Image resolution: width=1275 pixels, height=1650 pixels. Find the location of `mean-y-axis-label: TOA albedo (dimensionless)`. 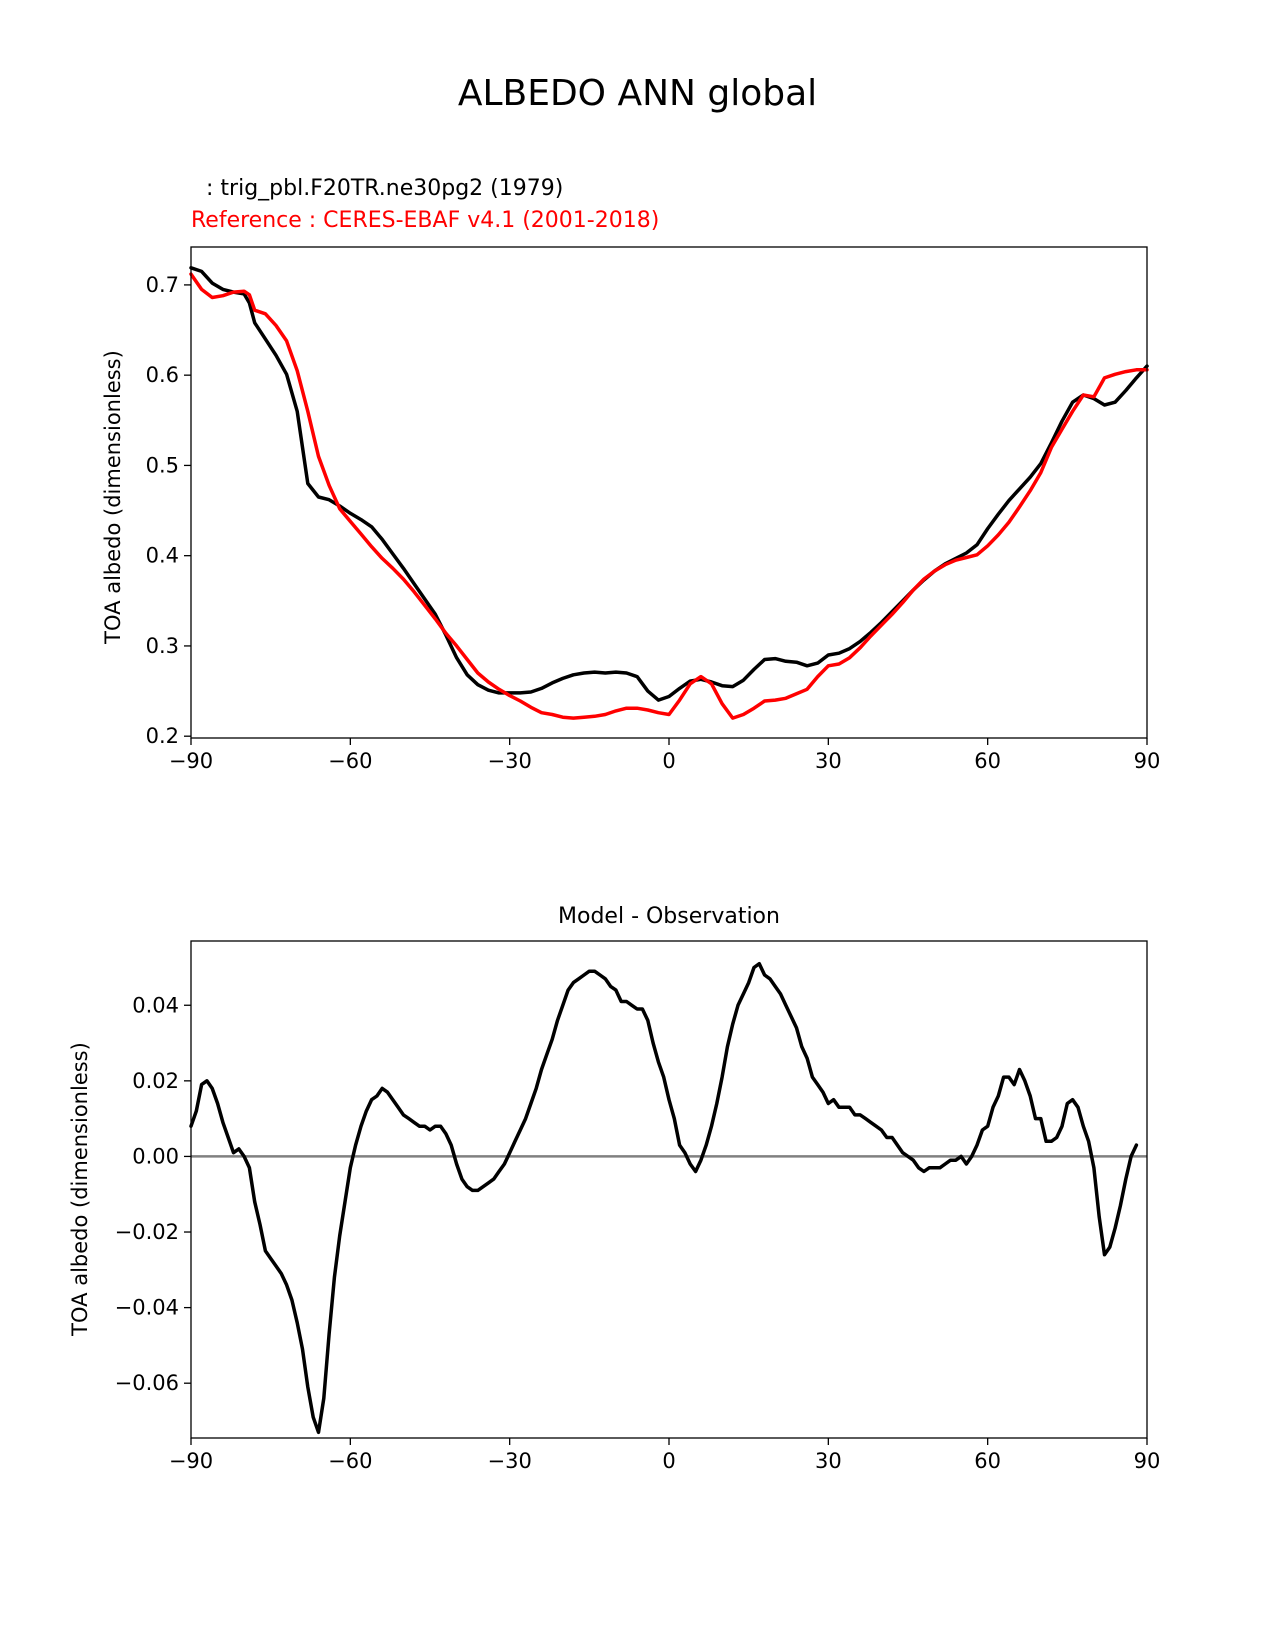

mean-y-axis-label: TOA albedo (dimensionless) is located at coordinates (113, 497).